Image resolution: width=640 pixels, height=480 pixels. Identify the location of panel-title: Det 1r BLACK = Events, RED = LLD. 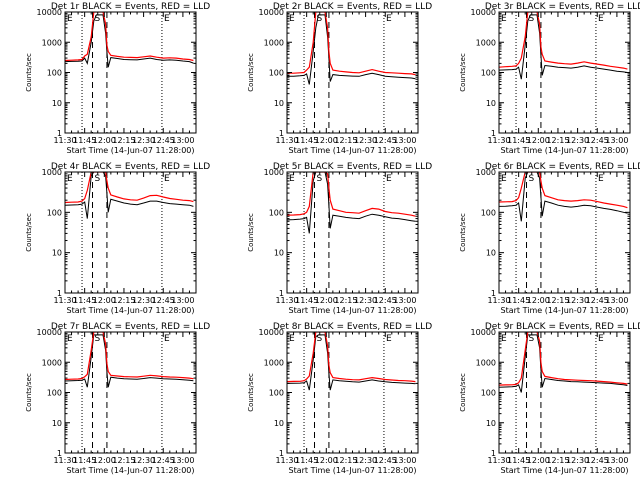
(130, 7).